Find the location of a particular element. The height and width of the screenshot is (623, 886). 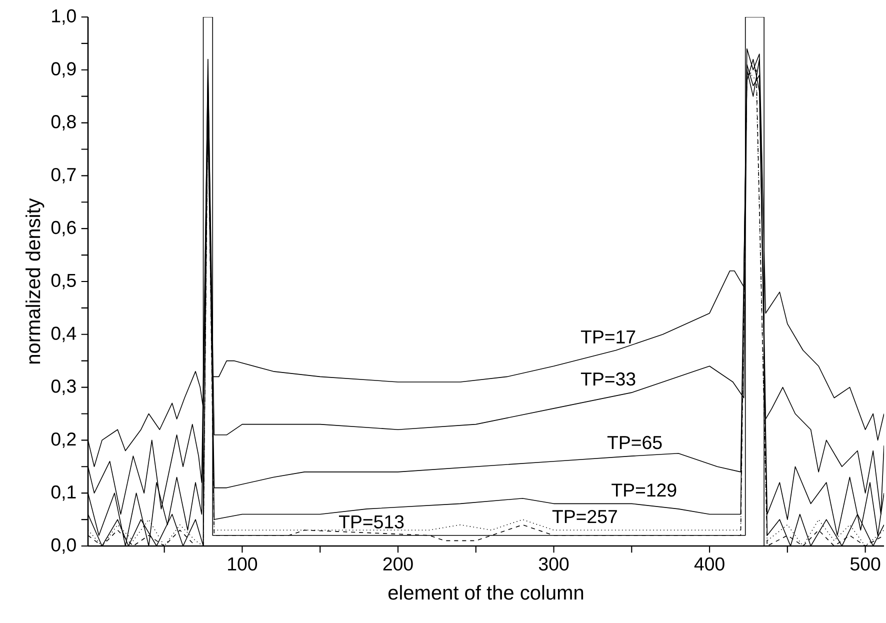

y-tick-label: 0,5 is located at coordinates (63, 282).